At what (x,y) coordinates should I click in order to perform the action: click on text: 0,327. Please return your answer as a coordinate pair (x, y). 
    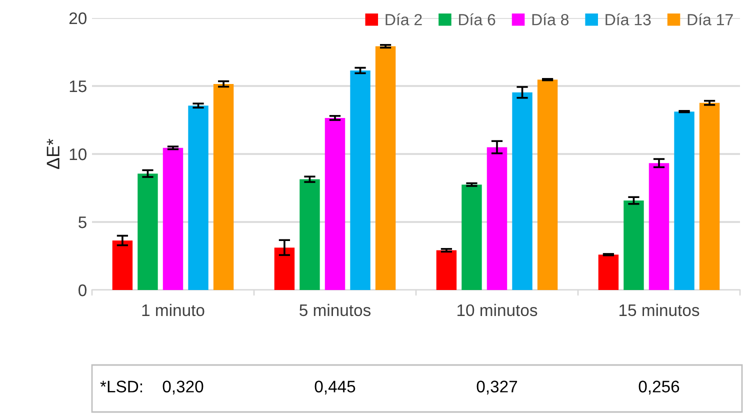
    Looking at the image, I should click on (497, 387).